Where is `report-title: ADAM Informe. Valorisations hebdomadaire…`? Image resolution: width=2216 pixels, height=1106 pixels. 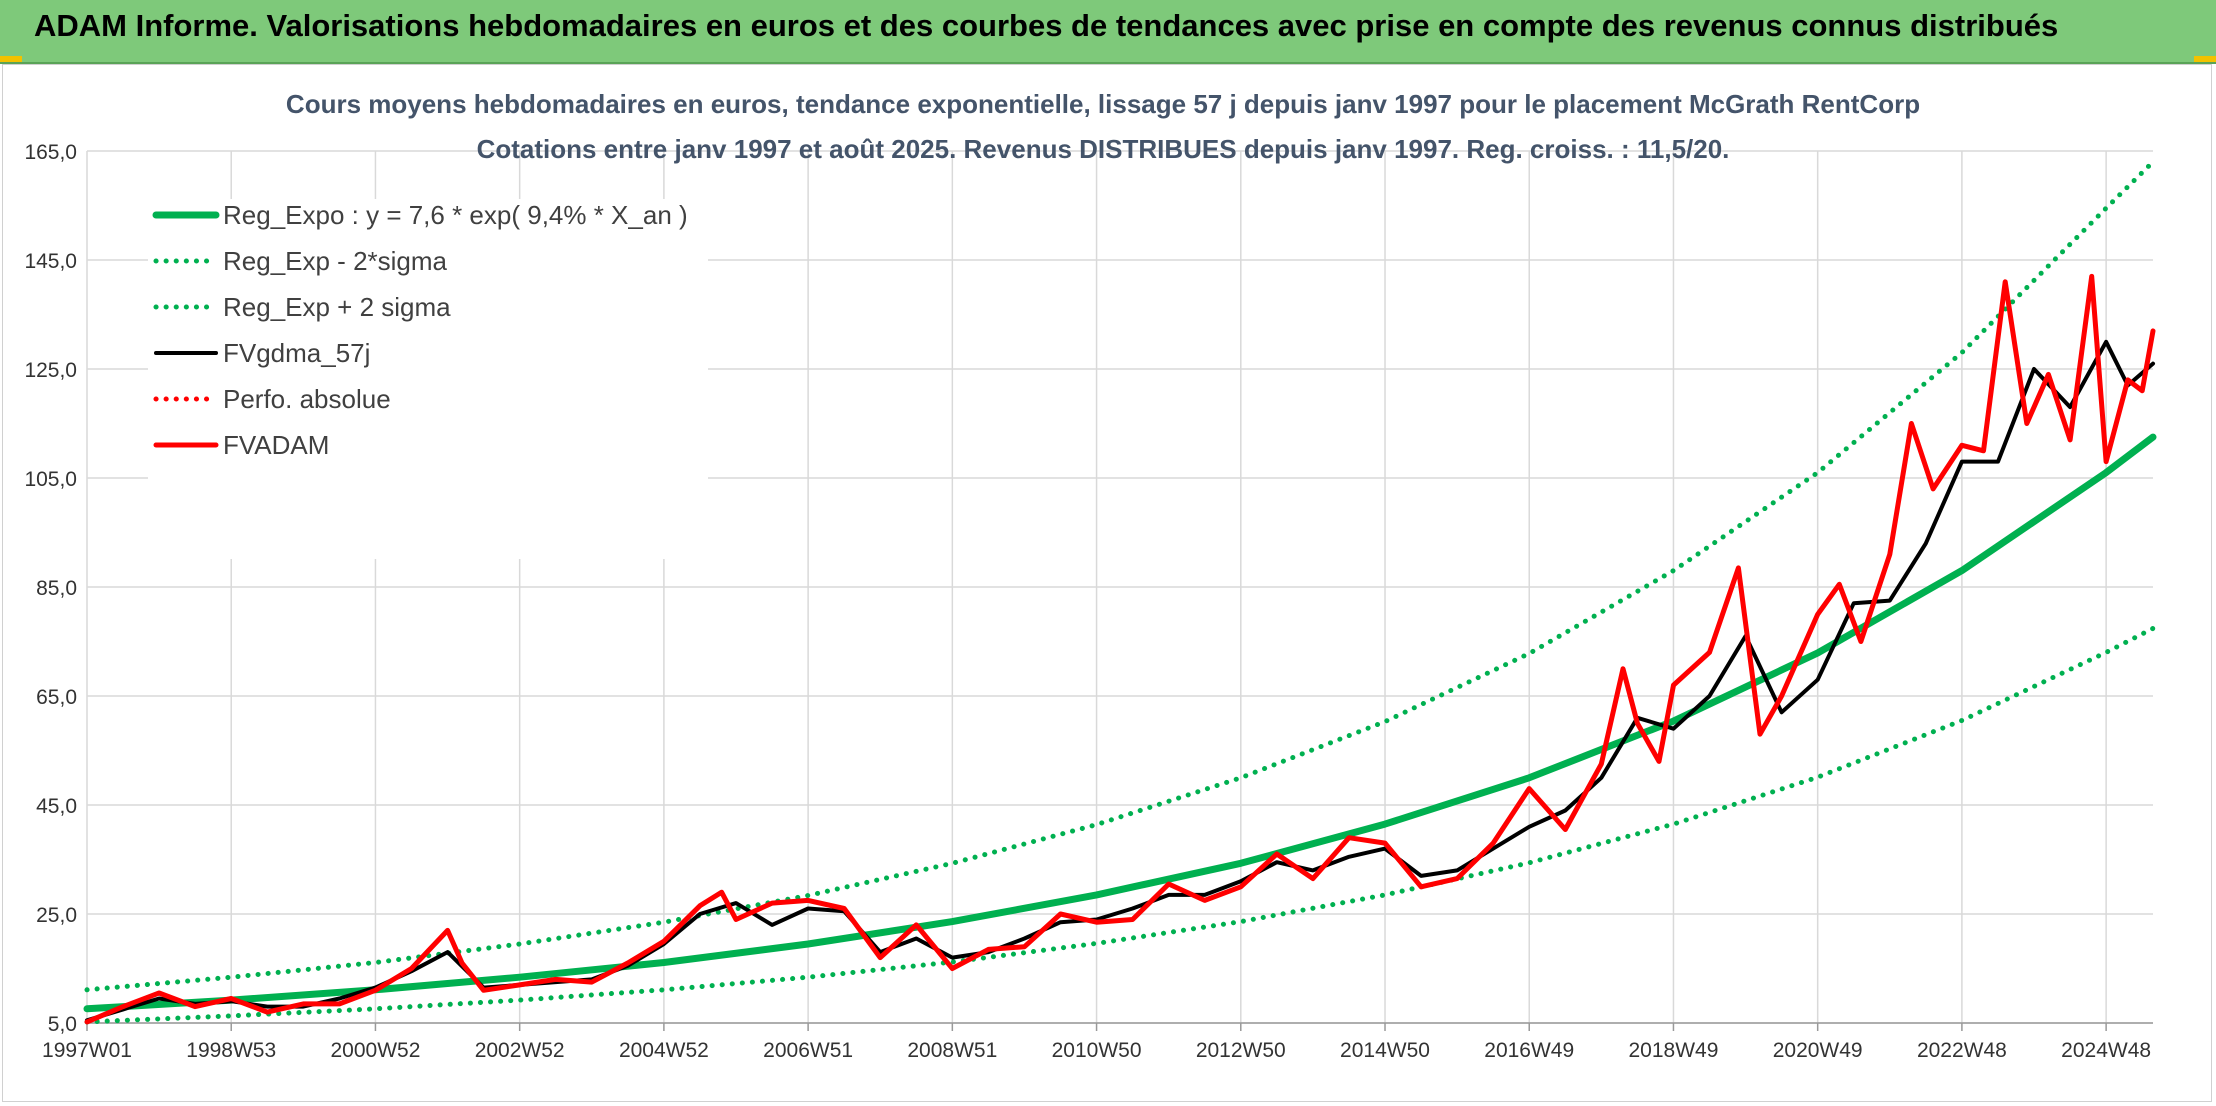
report-title: ADAM Informe. Valorisations hebdomadaire… is located at coordinates (1046, 25).